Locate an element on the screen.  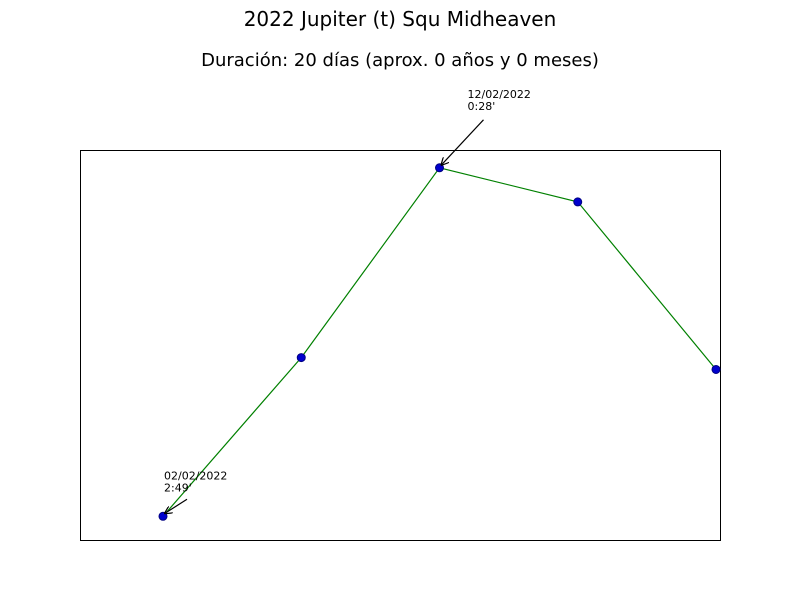
annotation-value-label: 0:28' is located at coordinates (482, 106).